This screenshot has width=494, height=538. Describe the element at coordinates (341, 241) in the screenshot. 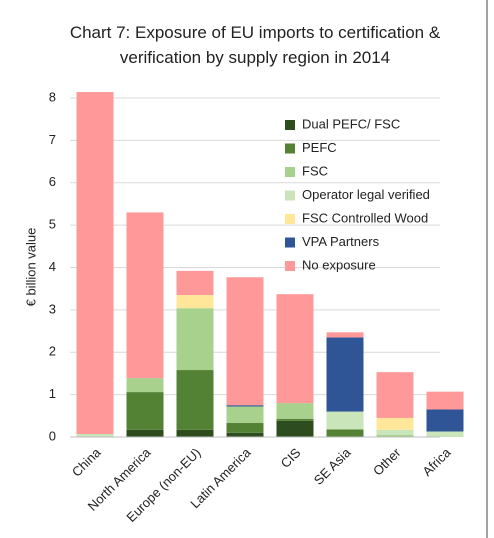

I see `legend-label: VPA Partners` at that location.